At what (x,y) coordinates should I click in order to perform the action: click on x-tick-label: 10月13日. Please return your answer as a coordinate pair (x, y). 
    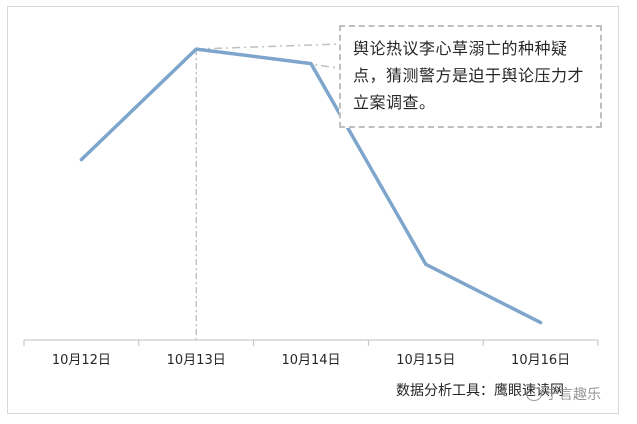
    Looking at the image, I should click on (196, 360).